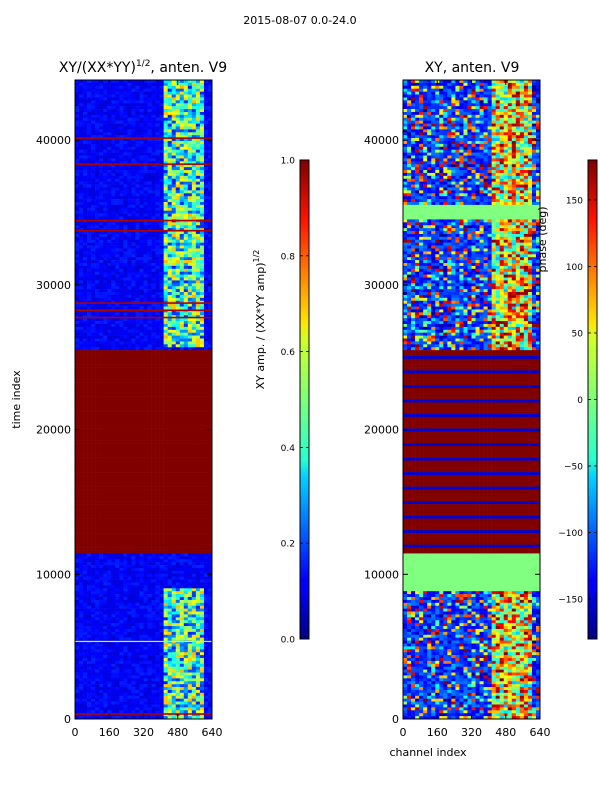  What do you see at coordinates (288, 641) in the screenshot?
I see `colorbar-tick-label: 0.0` at bounding box center [288, 641].